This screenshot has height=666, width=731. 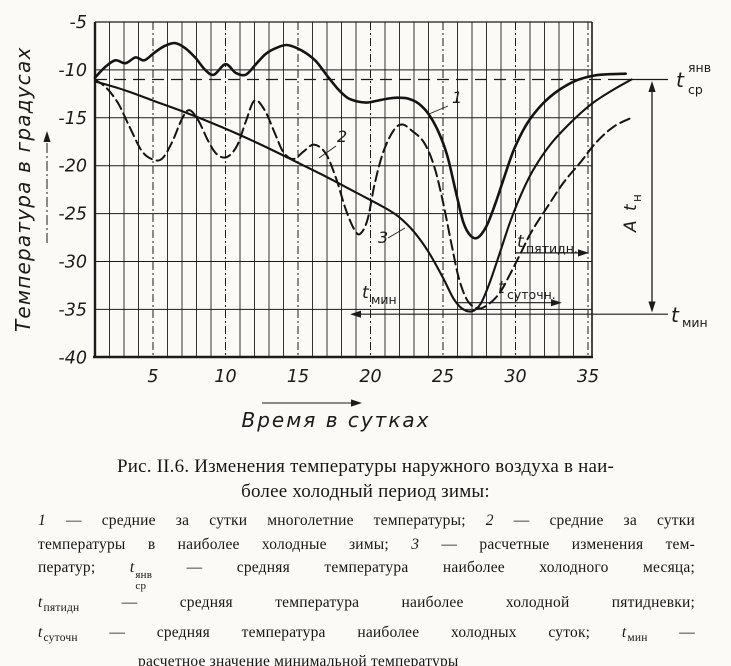 What do you see at coordinates (58, 633) in the screenshot?
I see `t-symbol: tсуточн` at bounding box center [58, 633].